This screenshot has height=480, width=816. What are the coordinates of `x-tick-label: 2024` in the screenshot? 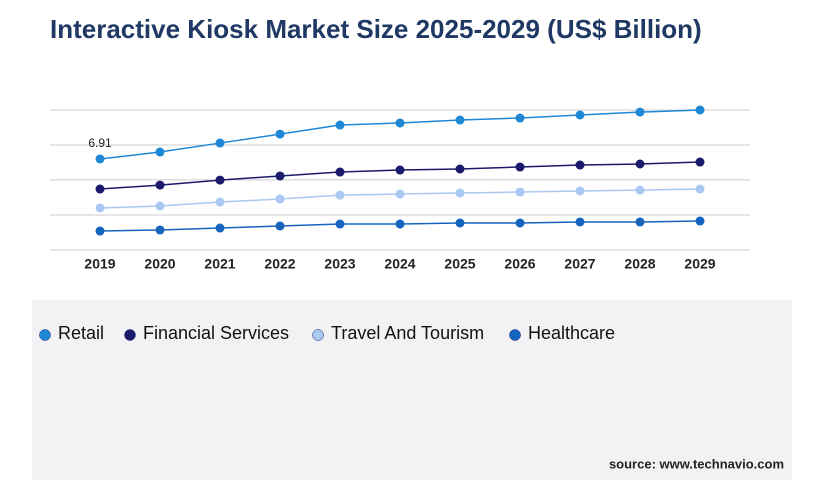 It's located at (399, 264).